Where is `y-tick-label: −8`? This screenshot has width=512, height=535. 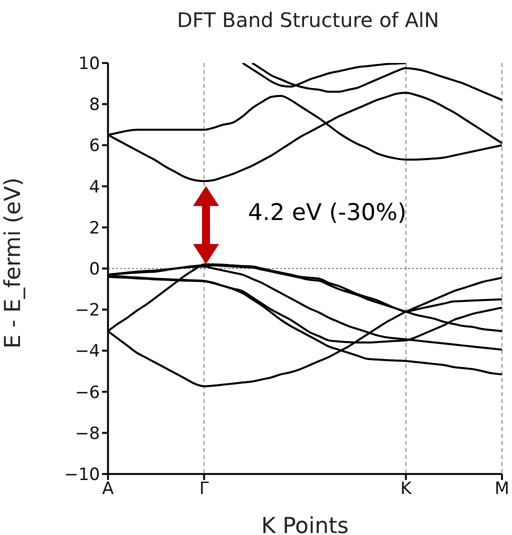
y-tick-label: −8 is located at coordinates (87, 434).